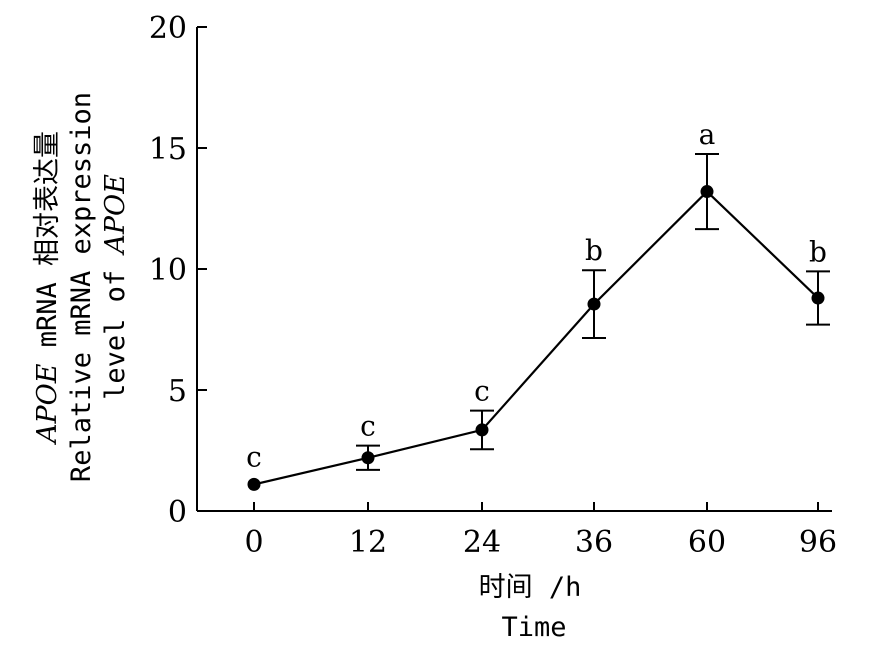  Describe the element at coordinates (707, 134) in the screenshot. I see `significance-letter: a` at that location.